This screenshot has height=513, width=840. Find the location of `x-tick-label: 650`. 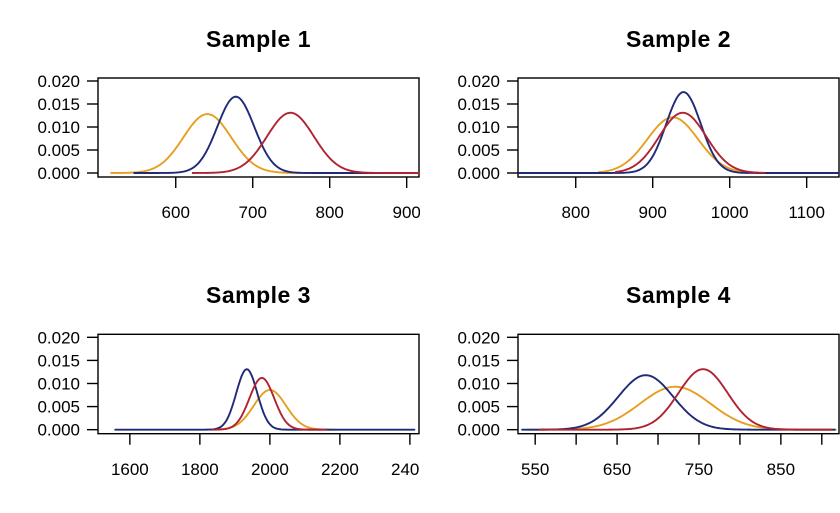

x-tick-label: 650 is located at coordinates (617, 469).